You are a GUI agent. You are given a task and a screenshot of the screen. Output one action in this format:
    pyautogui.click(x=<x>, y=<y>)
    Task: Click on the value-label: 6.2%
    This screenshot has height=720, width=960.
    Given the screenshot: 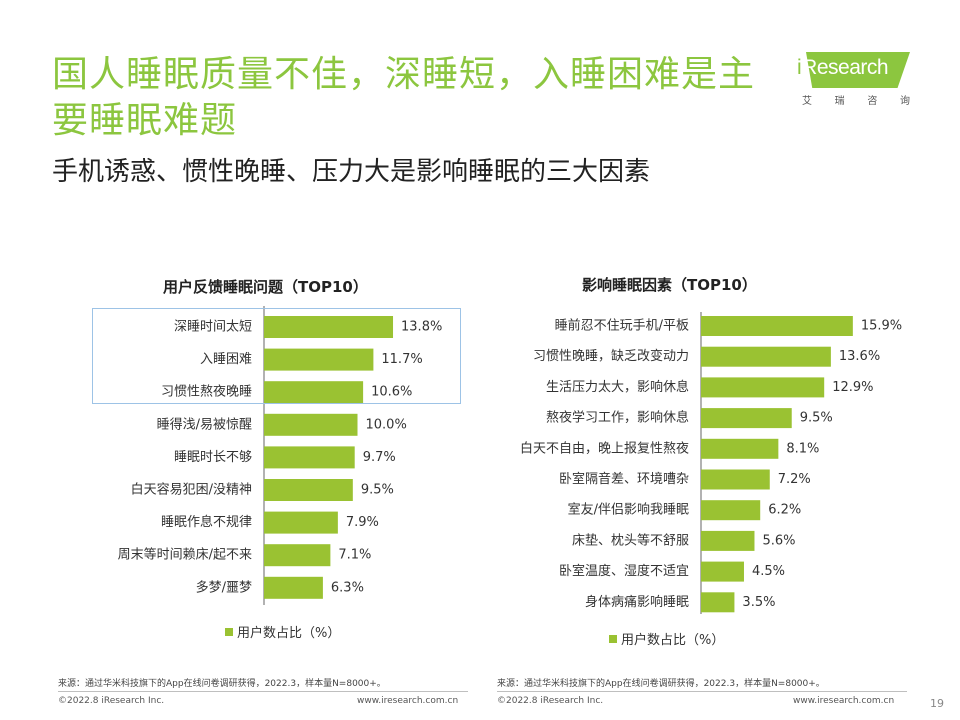 What is the action you would take?
    pyautogui.click(x=784, y=510)
    